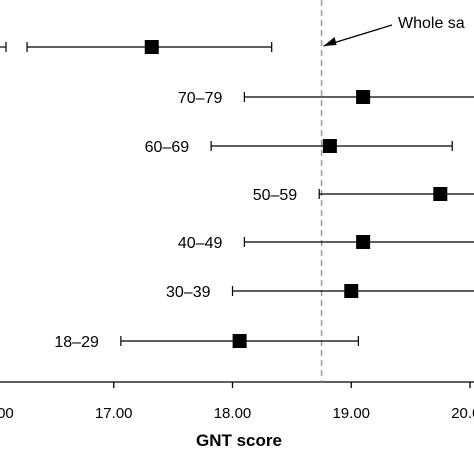 Image resolution: width=474 pixels, height=474 pixels. I want to click on x-tick-label: 16.00, so click(7, 413).